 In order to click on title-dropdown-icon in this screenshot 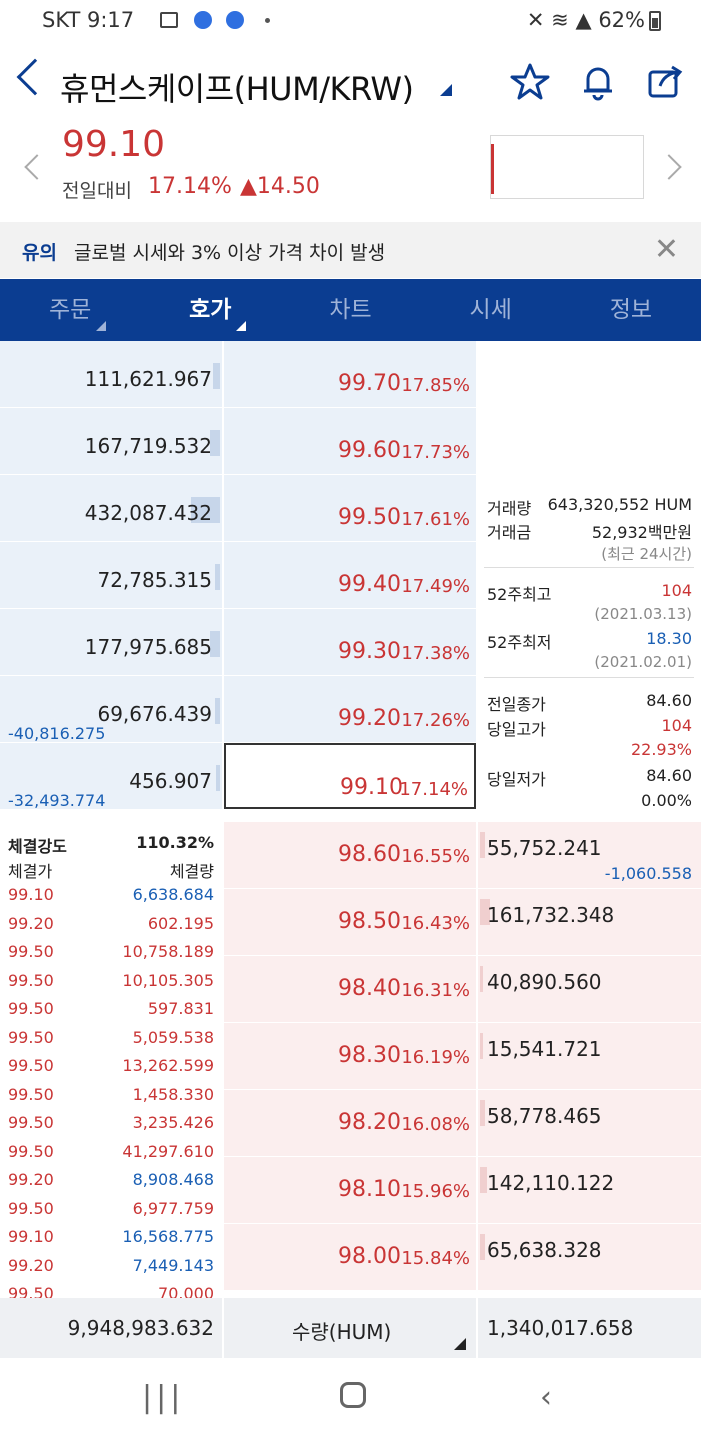, I will do `click(446, 90)`.